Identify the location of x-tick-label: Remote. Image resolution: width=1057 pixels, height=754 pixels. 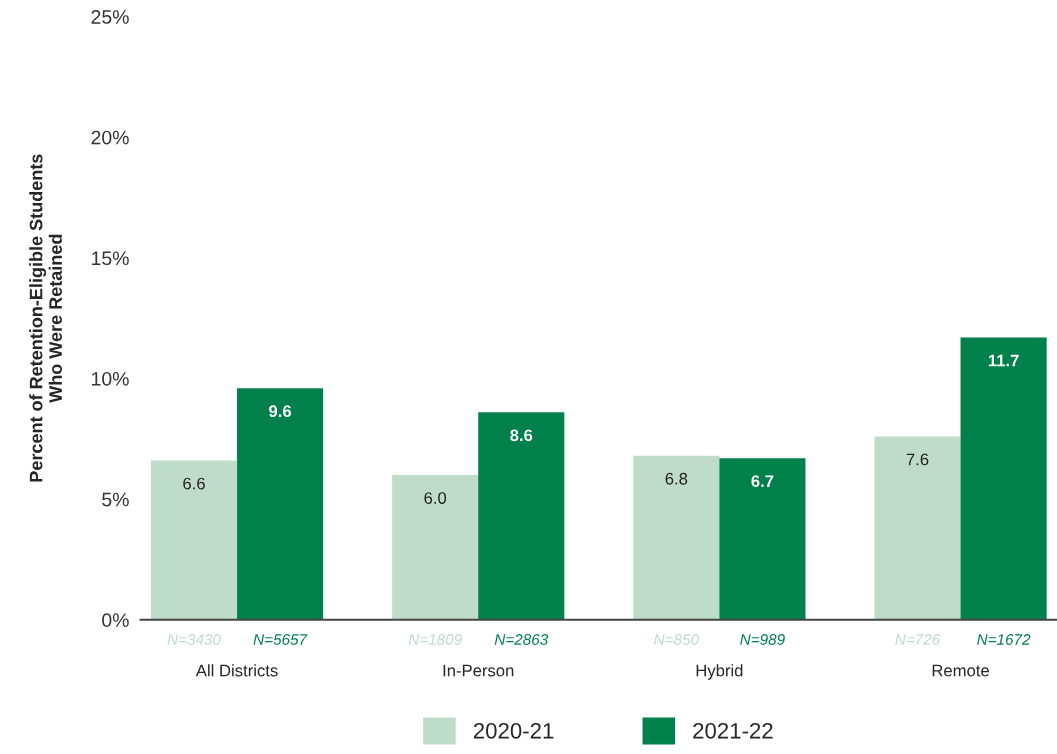
(960, 670).